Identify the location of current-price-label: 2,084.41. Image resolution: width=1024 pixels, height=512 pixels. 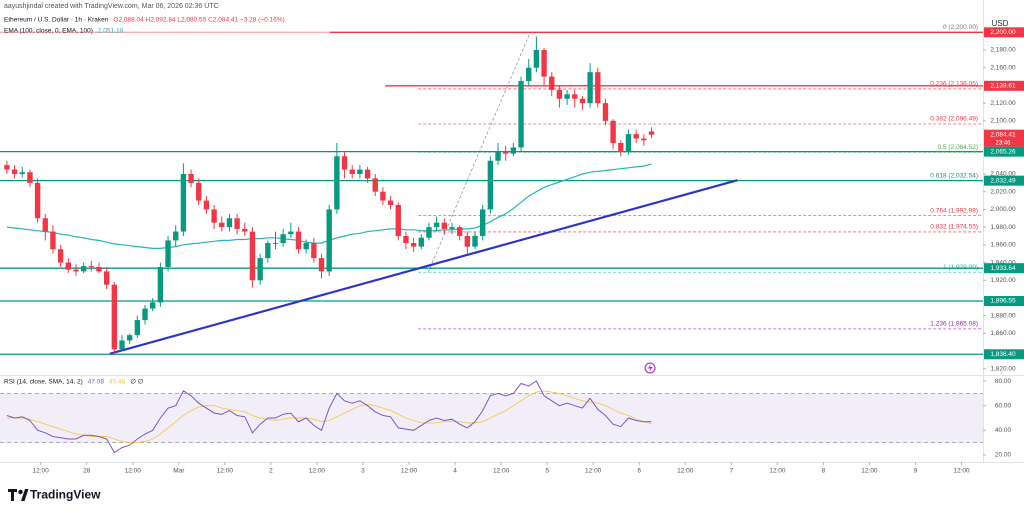
(1003, 134).